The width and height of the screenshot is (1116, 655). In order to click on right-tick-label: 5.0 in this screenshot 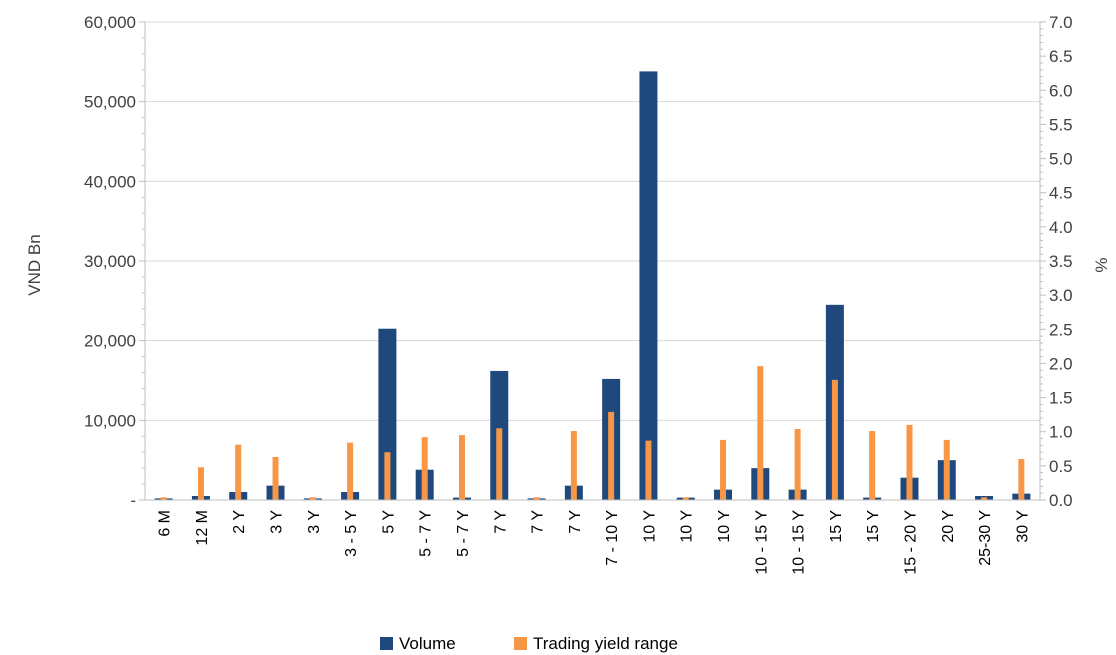, I will do `click(1061, 159)`.